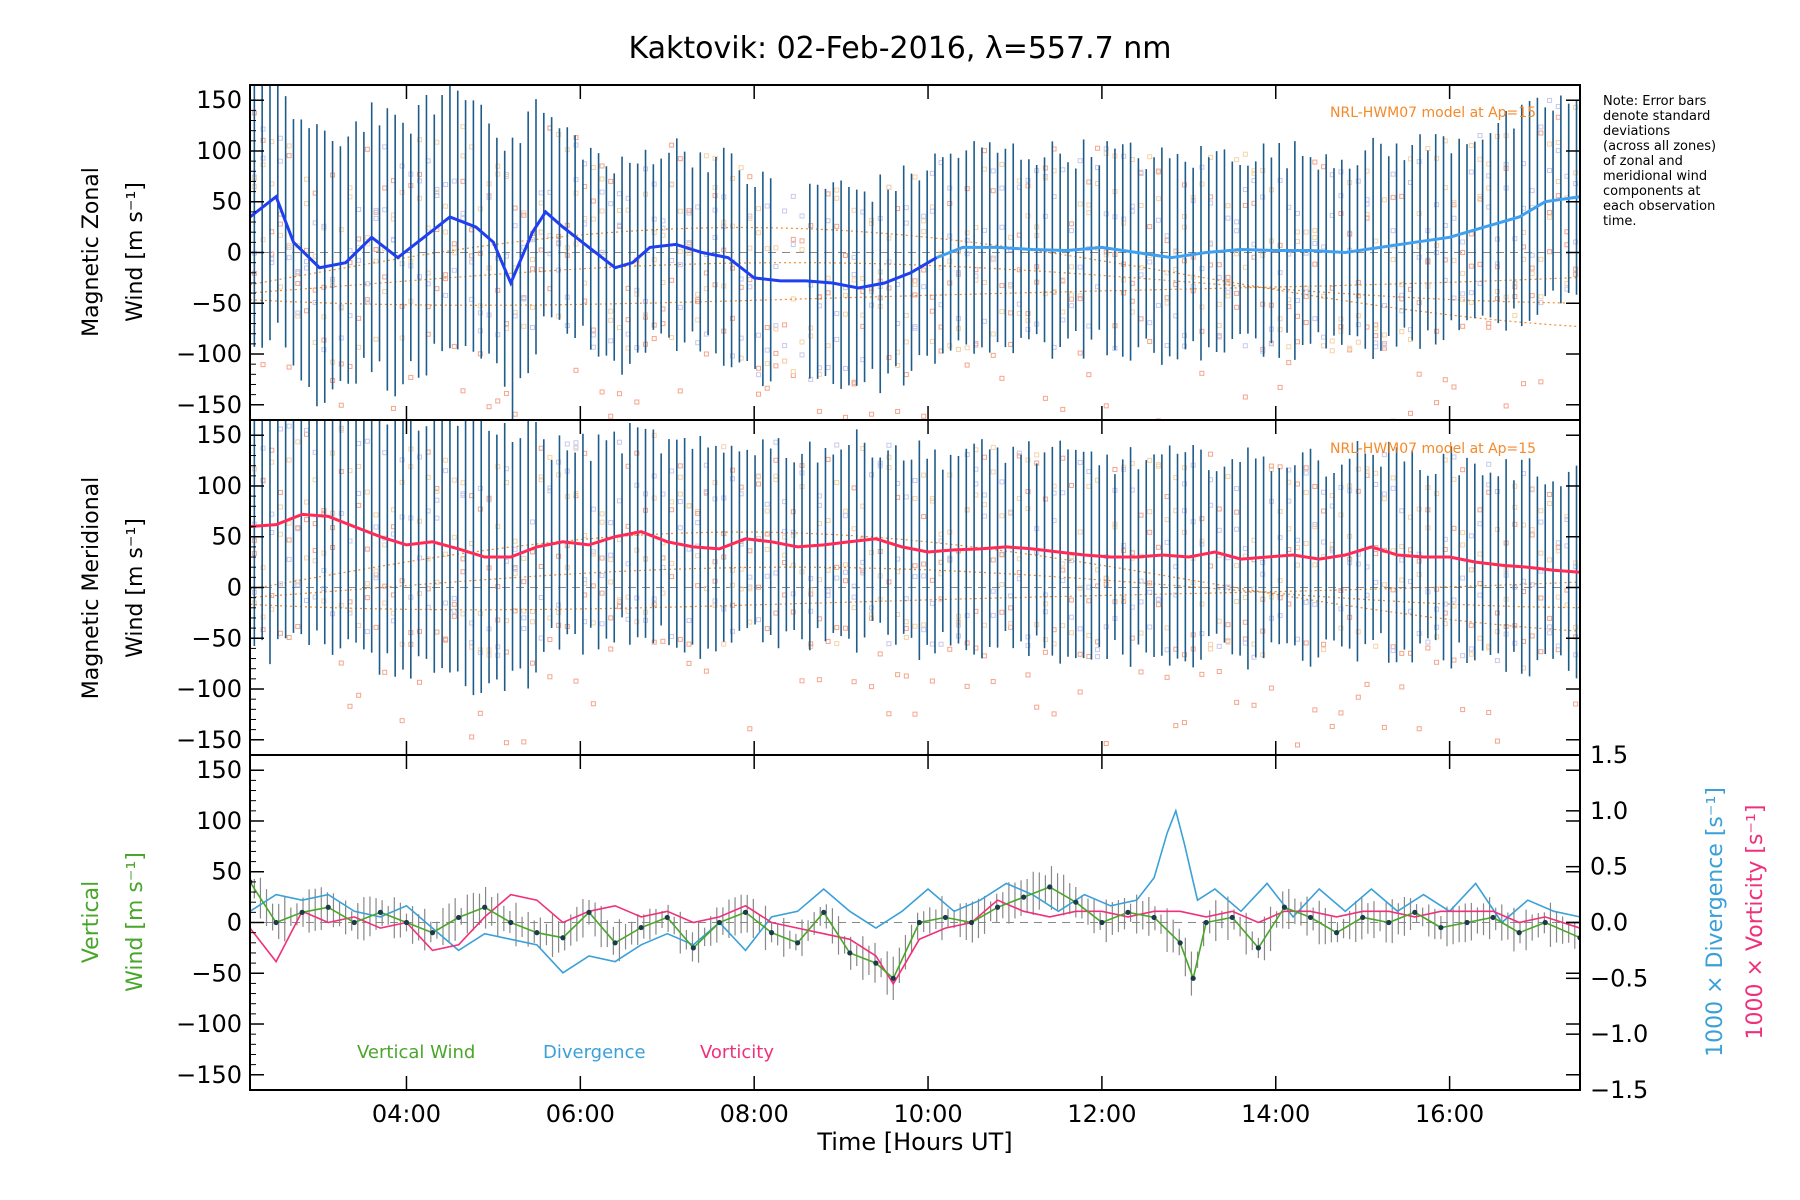 Image resolution: width=1800 pixels, height=1200 pixels. Describe the element at coordinates (209, 689) in the screenshot. I see `y-tick-label: −100` at that location.